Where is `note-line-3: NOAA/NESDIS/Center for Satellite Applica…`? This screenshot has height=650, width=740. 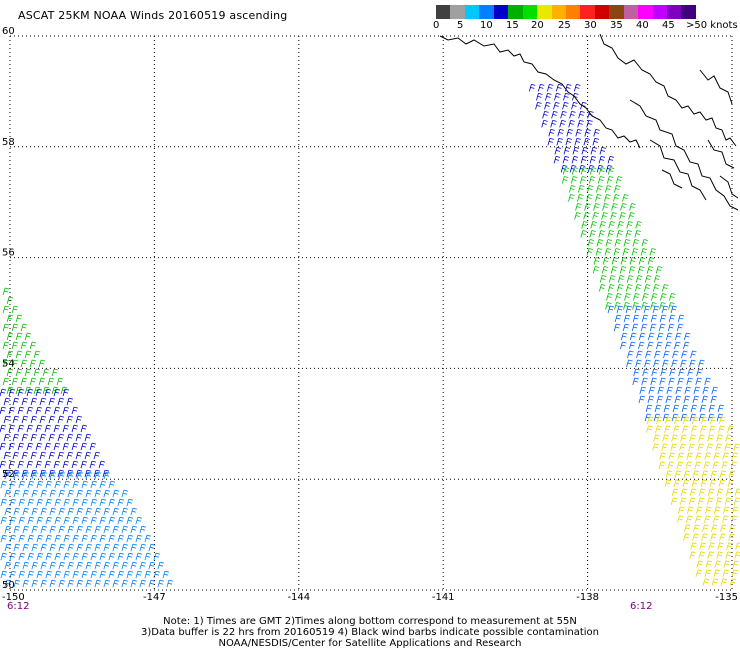 note-line-3: NOAA/NESDIS/Center for Satellite Applica… is located at coordinates (370, 643).